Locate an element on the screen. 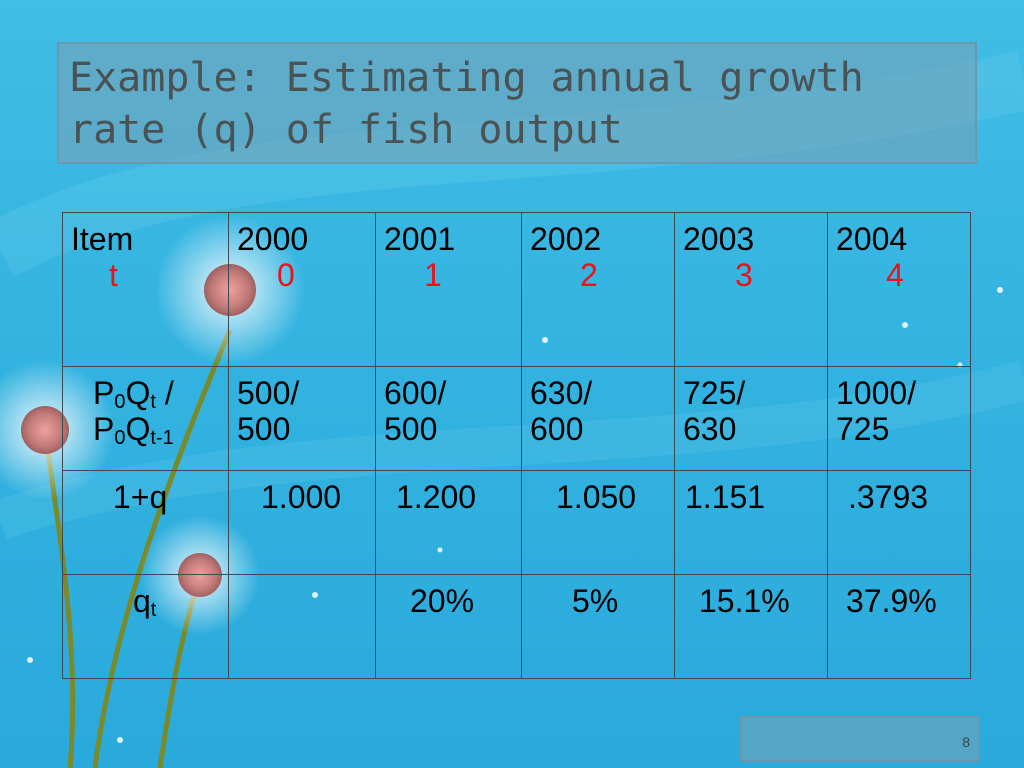  one-plus-q-cell: .3793 is located at coordinates (899, 522).